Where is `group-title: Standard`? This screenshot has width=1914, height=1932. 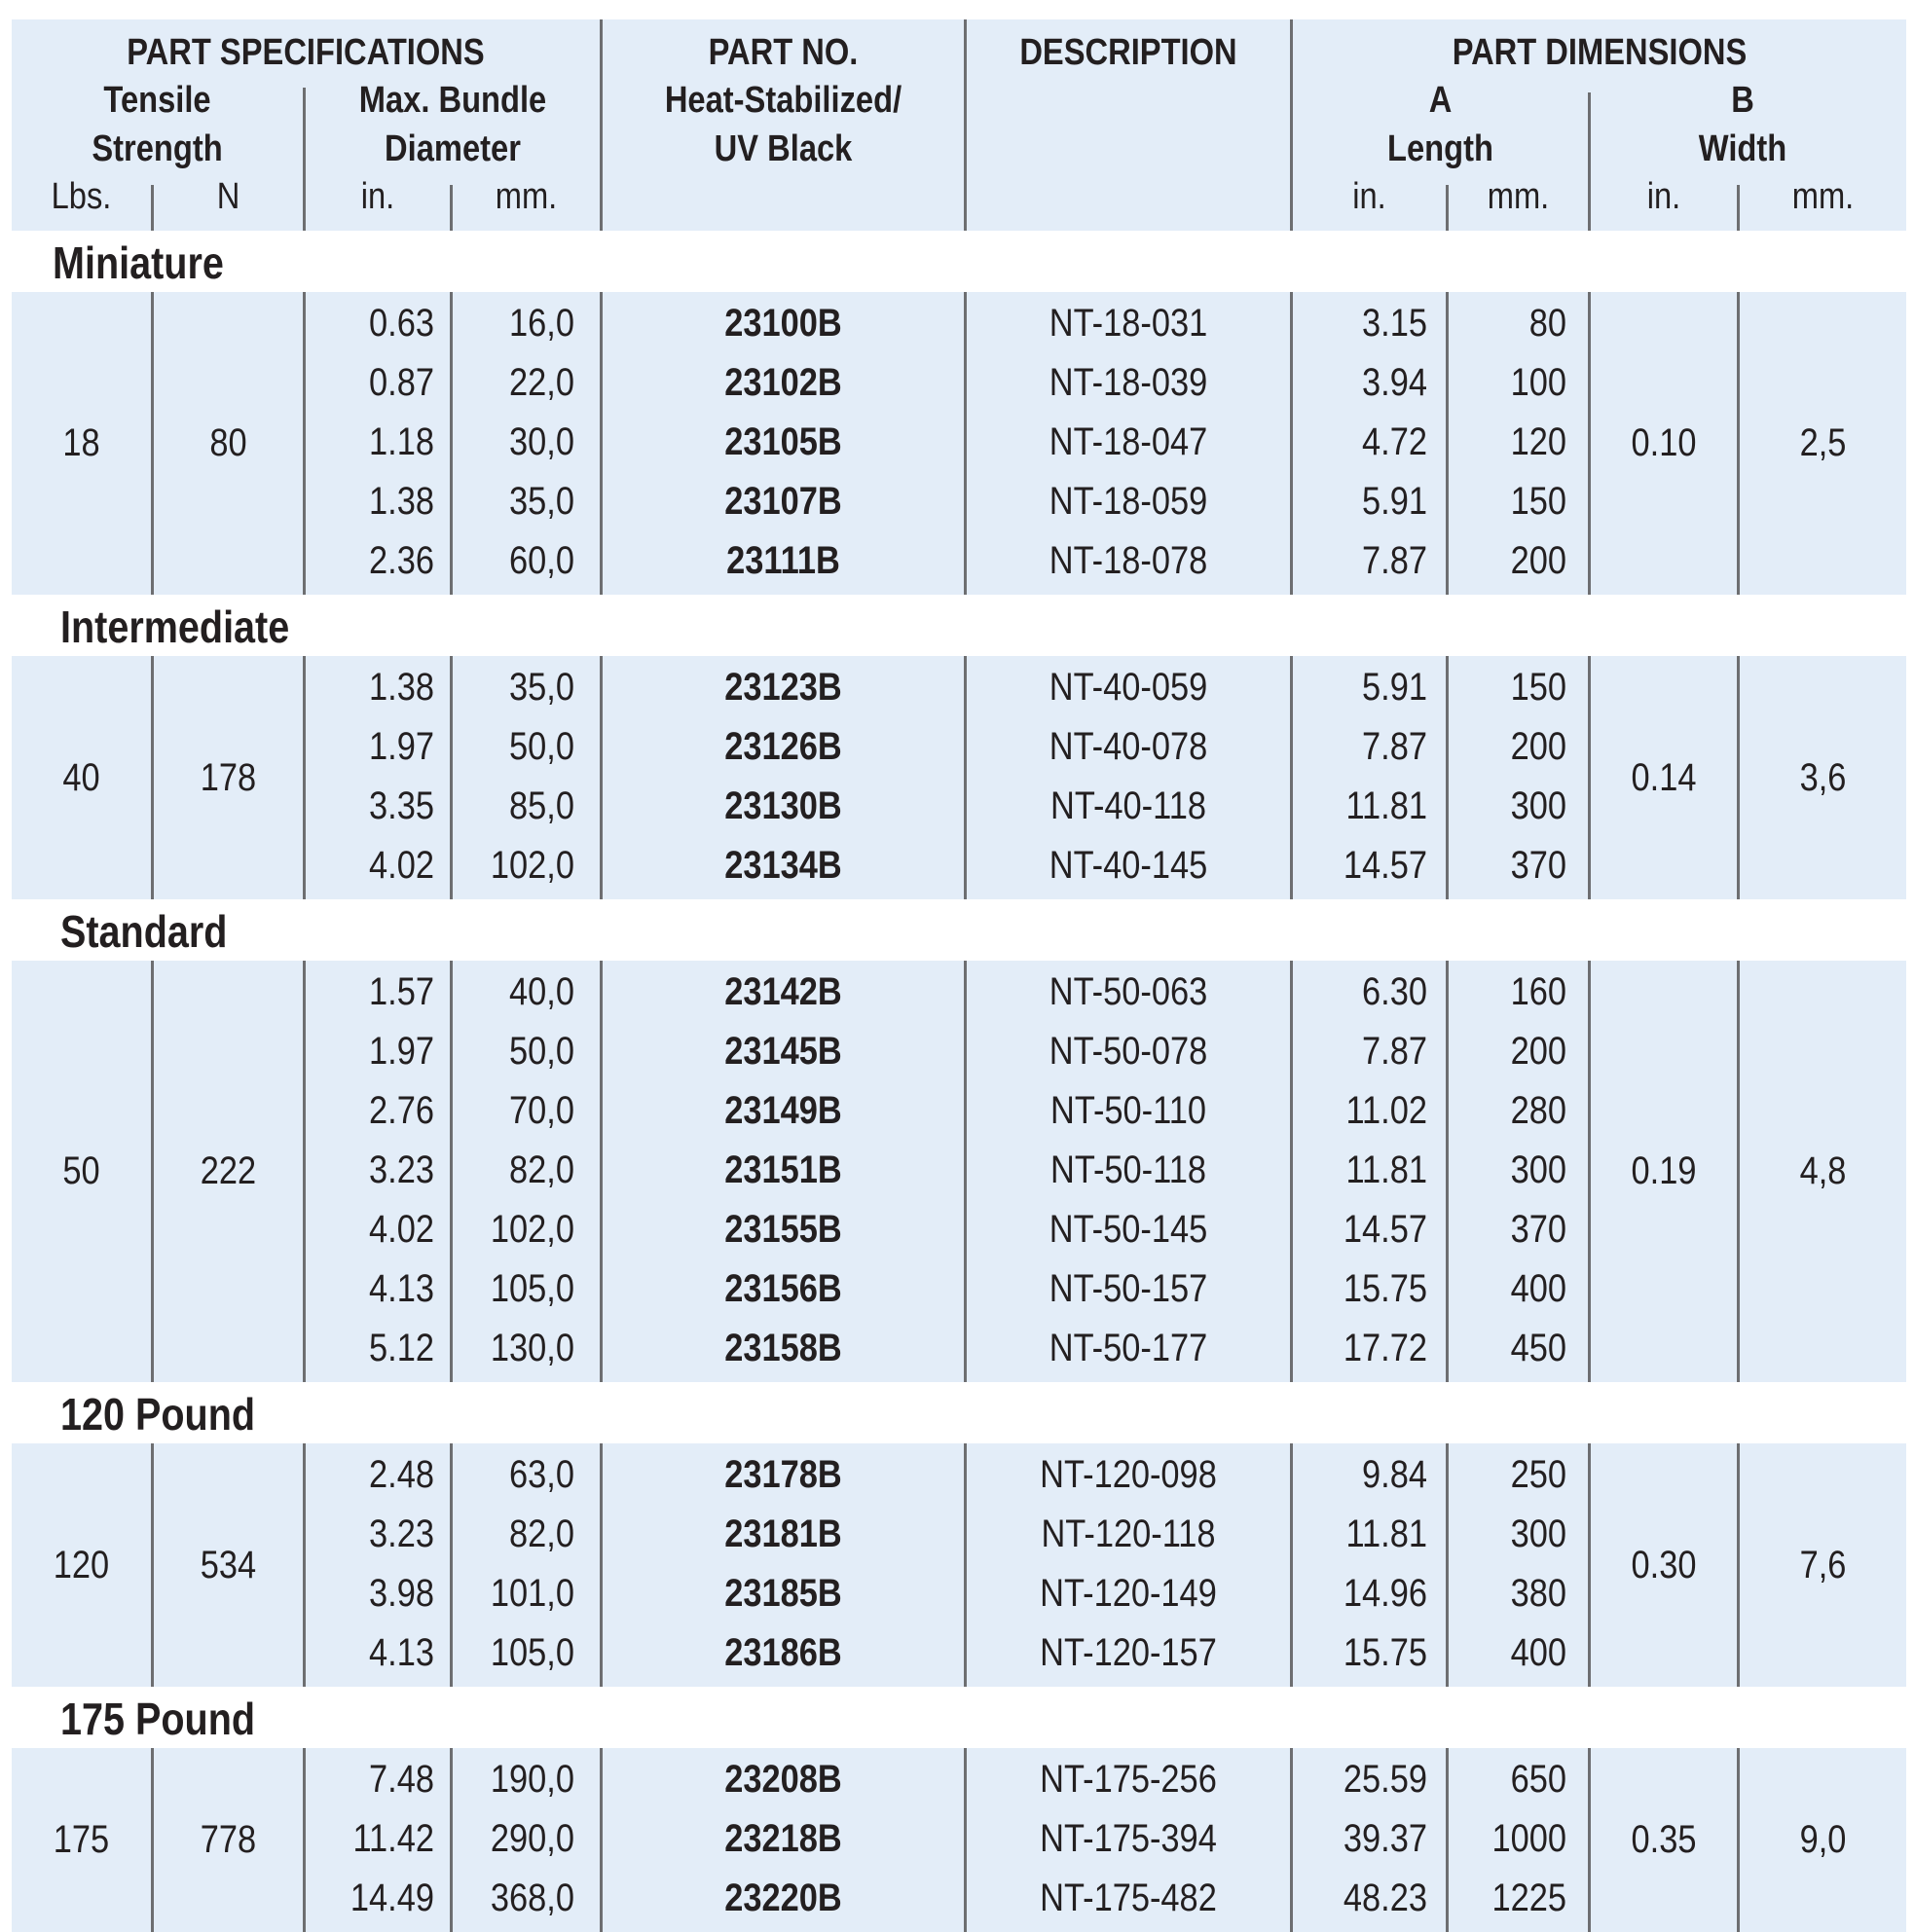
group-title: Standard is located at coordinates (144, 931).